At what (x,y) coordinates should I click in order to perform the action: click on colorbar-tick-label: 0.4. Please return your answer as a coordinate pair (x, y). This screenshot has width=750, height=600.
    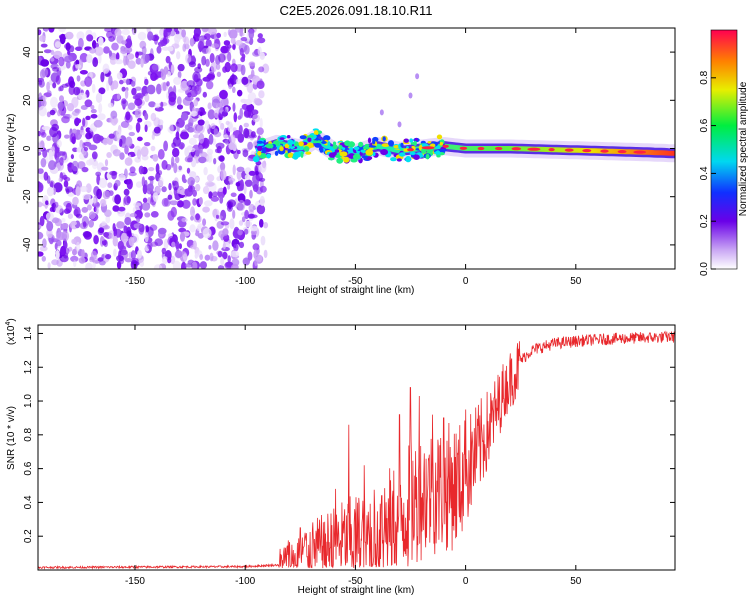
    Looking at the image, I should click on (704, 173).